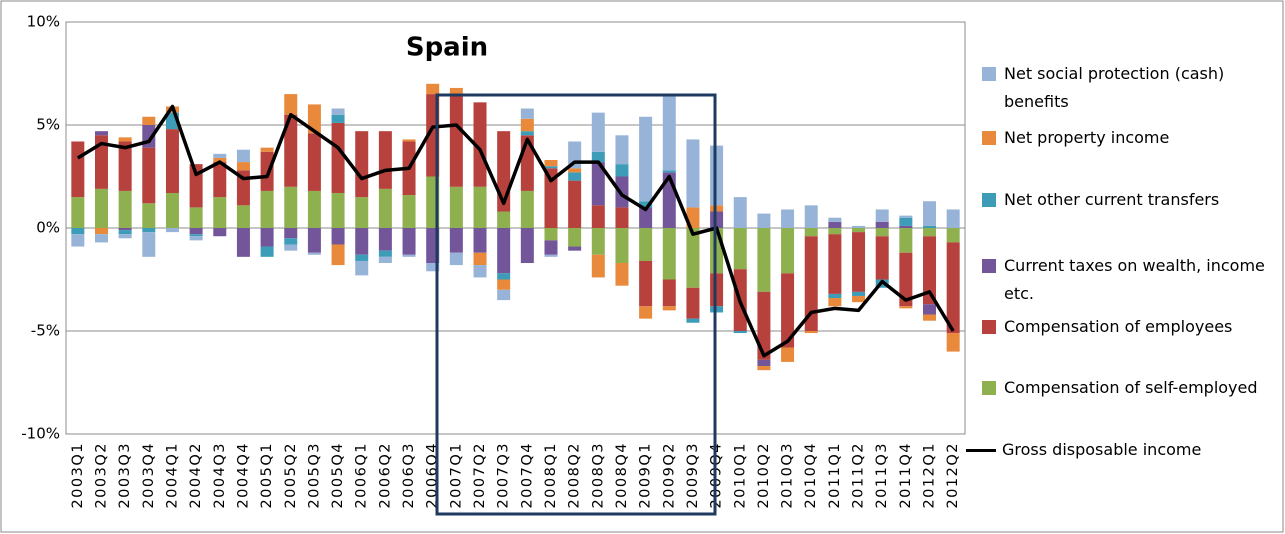 The width and height of the screenshot is (1285, 534). What do you see at coordinates (740, 475) in the screenshot?
I see `x-tick-label: 2010Q1` at bounding box center [740, 475].